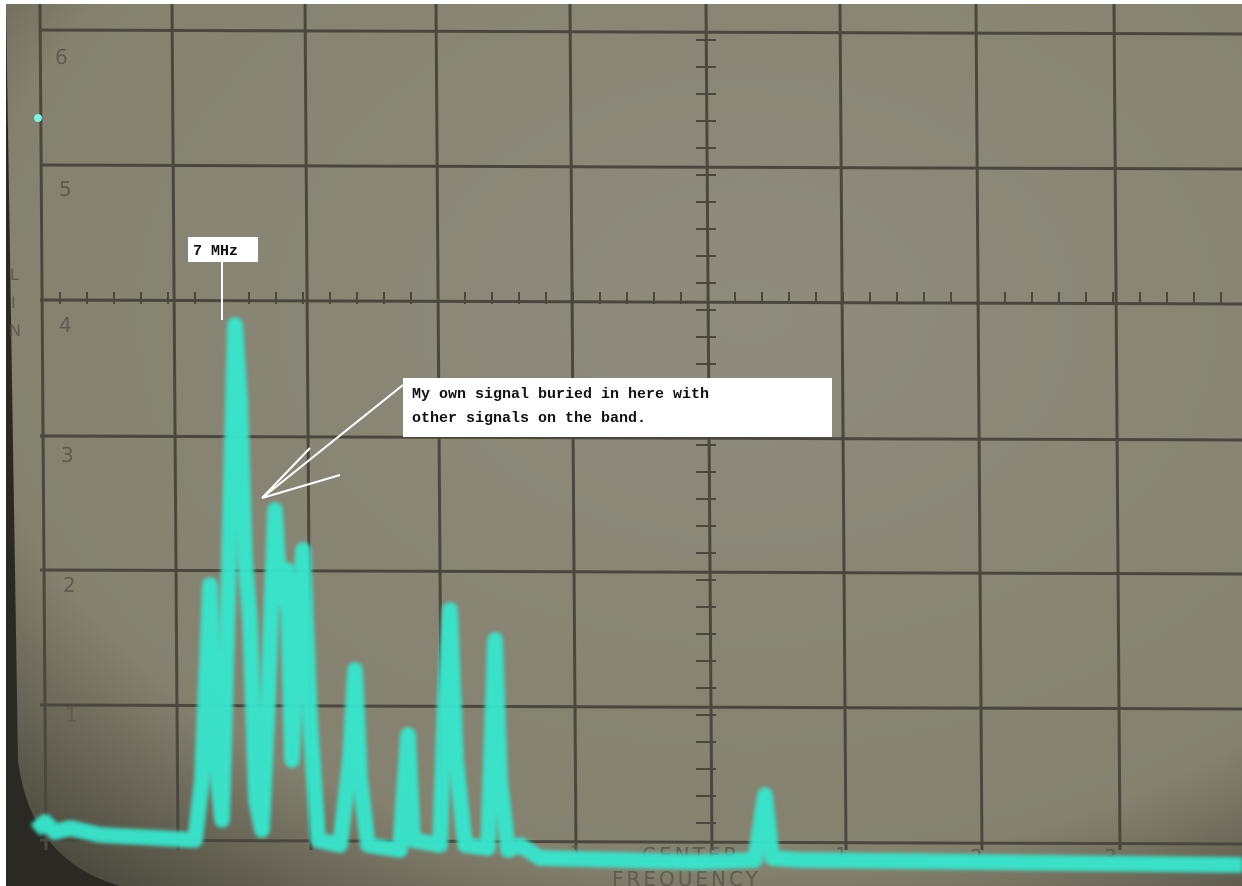  Describe the element at coordinates (13, 302) in the screenshot. I see `side-label: I` at that location.